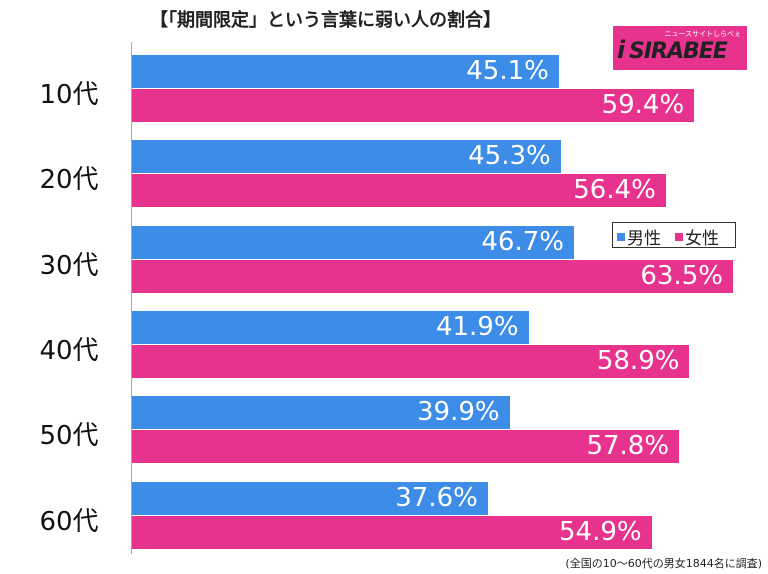 This screenshot has height=574, width=768. What do you see at coordinates (69, 265) in the screenshot?
I see `category-label: 30代` at bounding box center [69, 265].